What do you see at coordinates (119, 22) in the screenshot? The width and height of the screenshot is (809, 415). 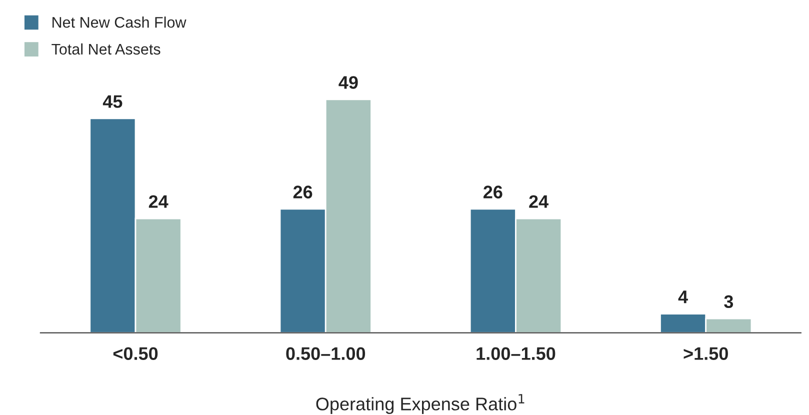 I see `legend-label: Net New Cash Flow` at bounding box center [119, 22].